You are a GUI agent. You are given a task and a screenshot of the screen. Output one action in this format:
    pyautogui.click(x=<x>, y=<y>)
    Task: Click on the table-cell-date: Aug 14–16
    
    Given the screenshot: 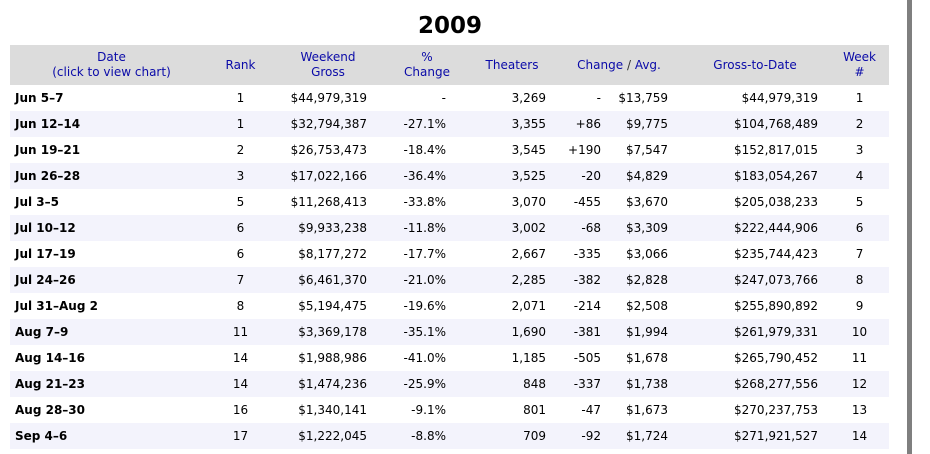 What is the action you would take?
    pyautogui.click(x=50, y=358)
    